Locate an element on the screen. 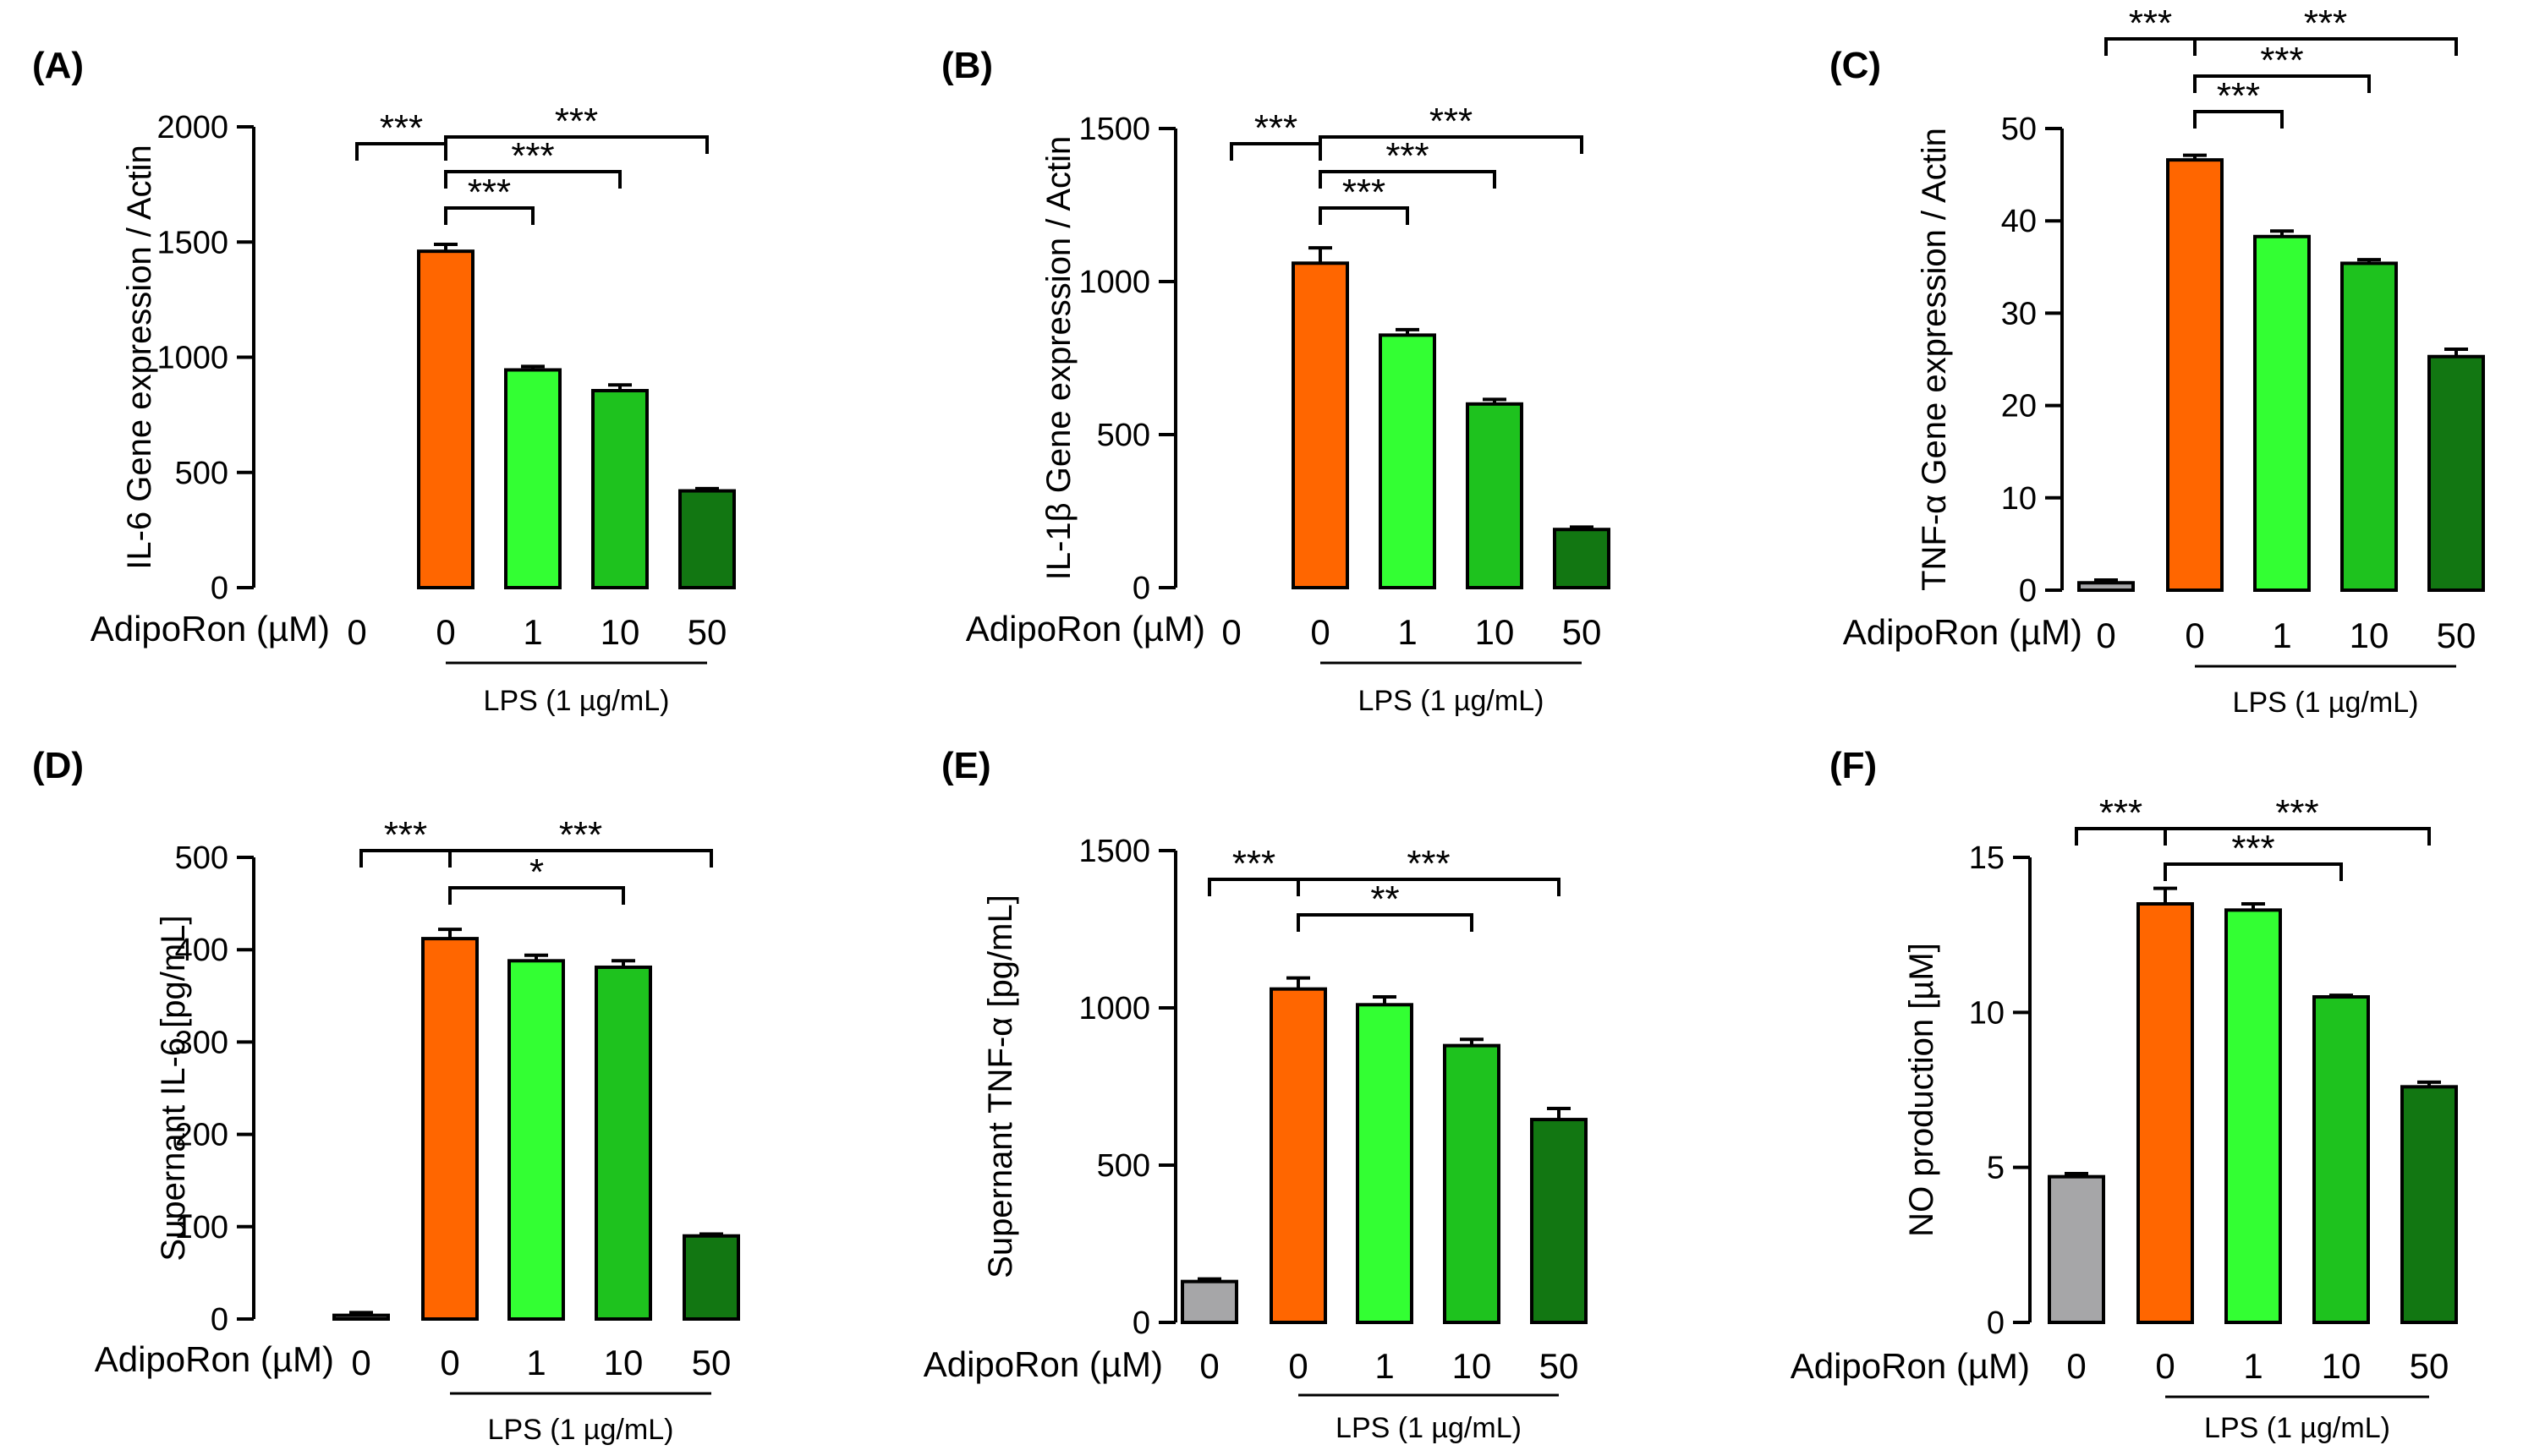 The width and height of the screenshot is (2534, 1456). panel-a-category-label-1: 0 is located at coordinates (446, 632).